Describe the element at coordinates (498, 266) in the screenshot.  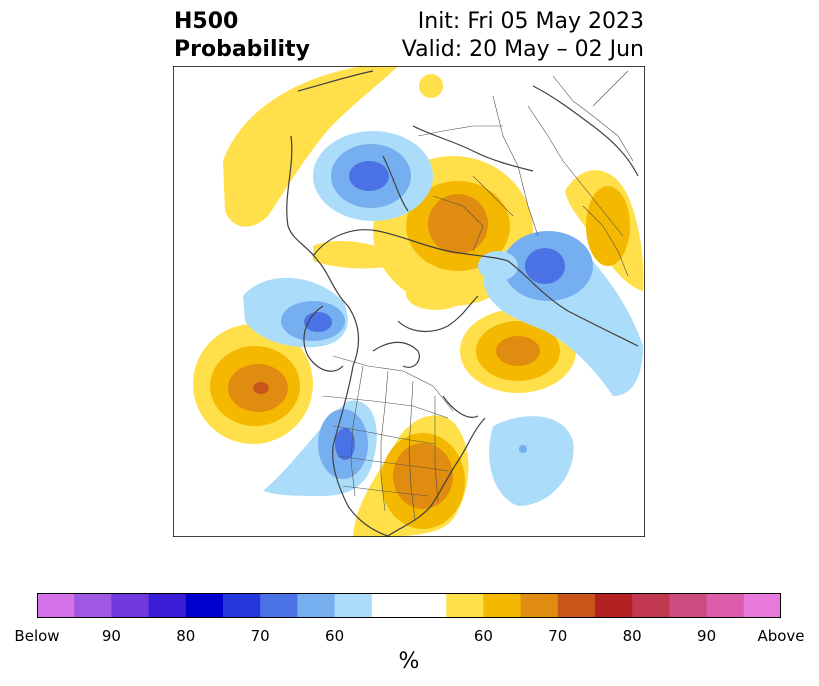
I see `anomaly-small-blue` at that location.